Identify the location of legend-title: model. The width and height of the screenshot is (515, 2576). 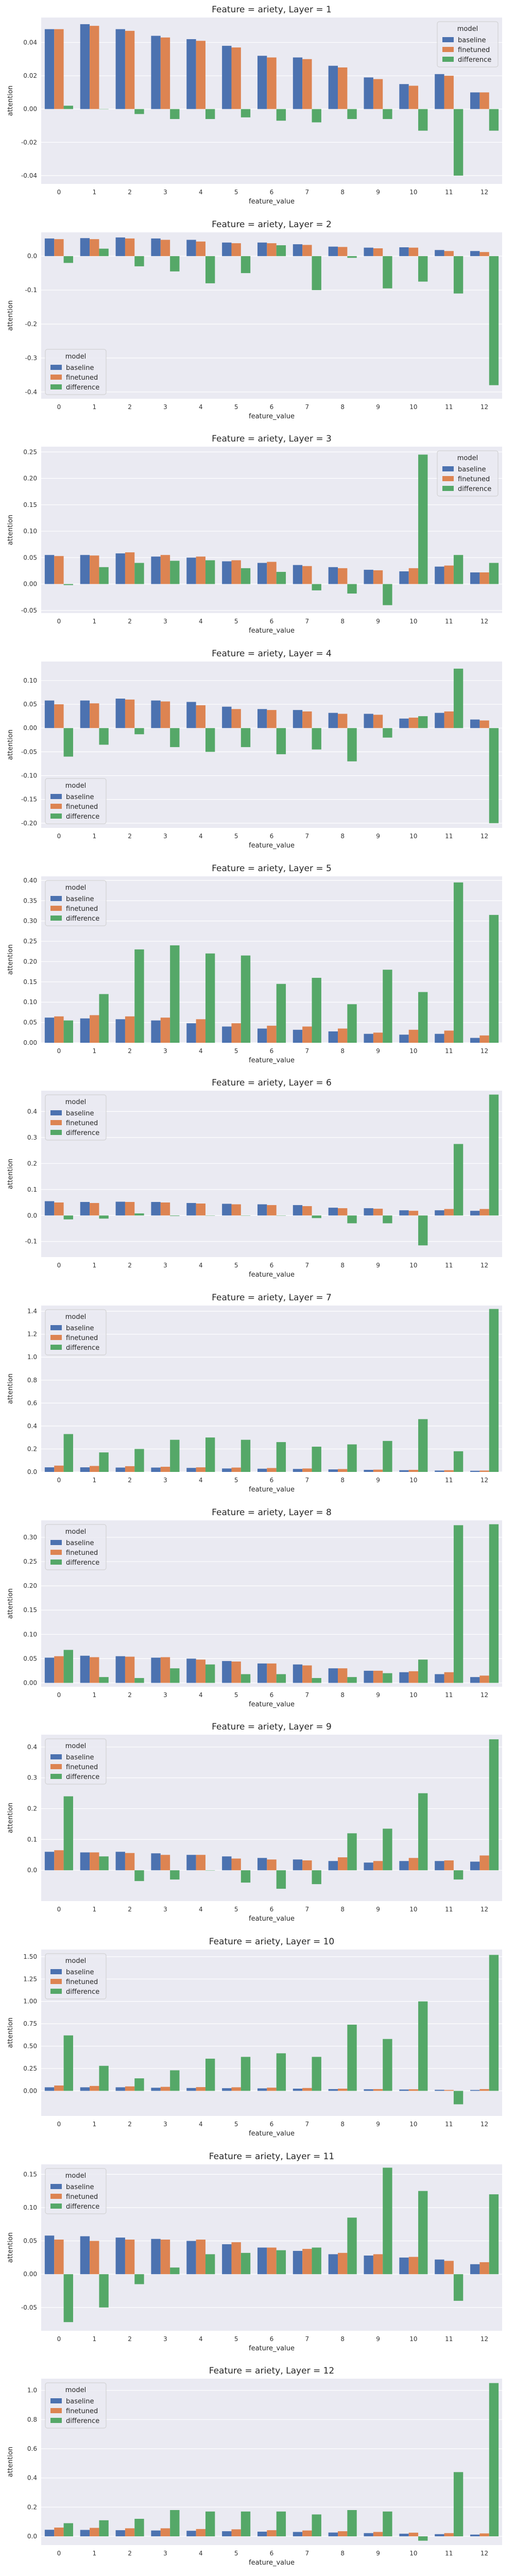
(75, 2176).